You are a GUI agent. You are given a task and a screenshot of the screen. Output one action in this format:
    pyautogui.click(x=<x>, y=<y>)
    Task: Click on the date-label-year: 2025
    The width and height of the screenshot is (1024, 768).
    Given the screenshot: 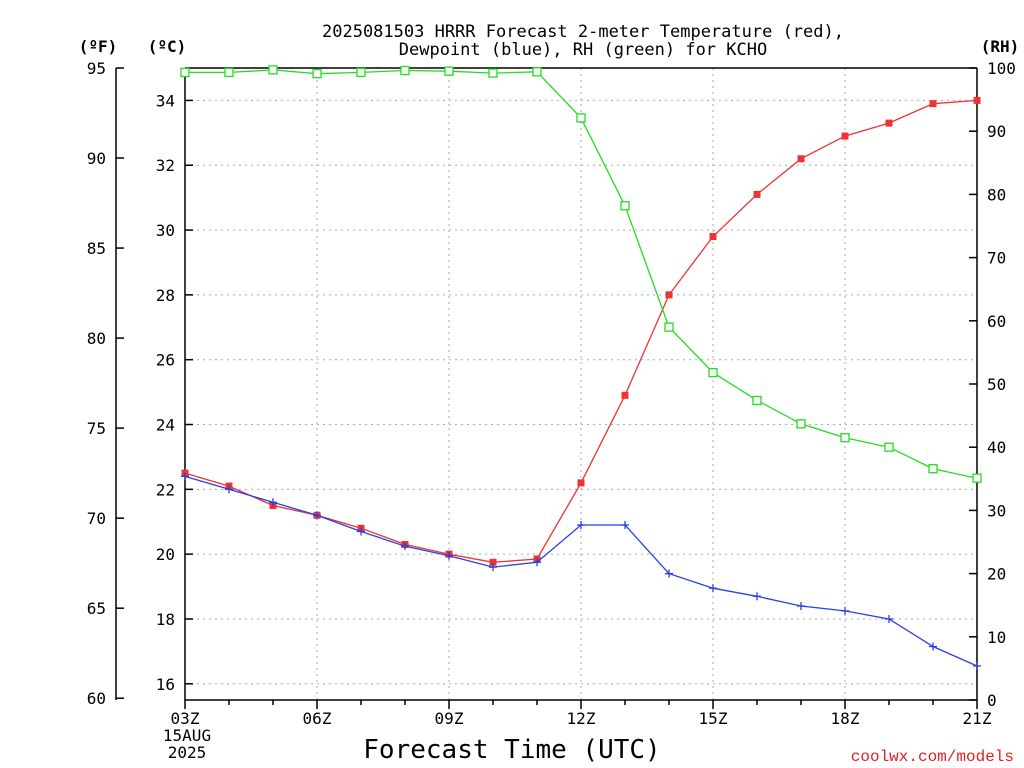 What is the action you would take?
    pyautogui.click(x=187, y=752)
    